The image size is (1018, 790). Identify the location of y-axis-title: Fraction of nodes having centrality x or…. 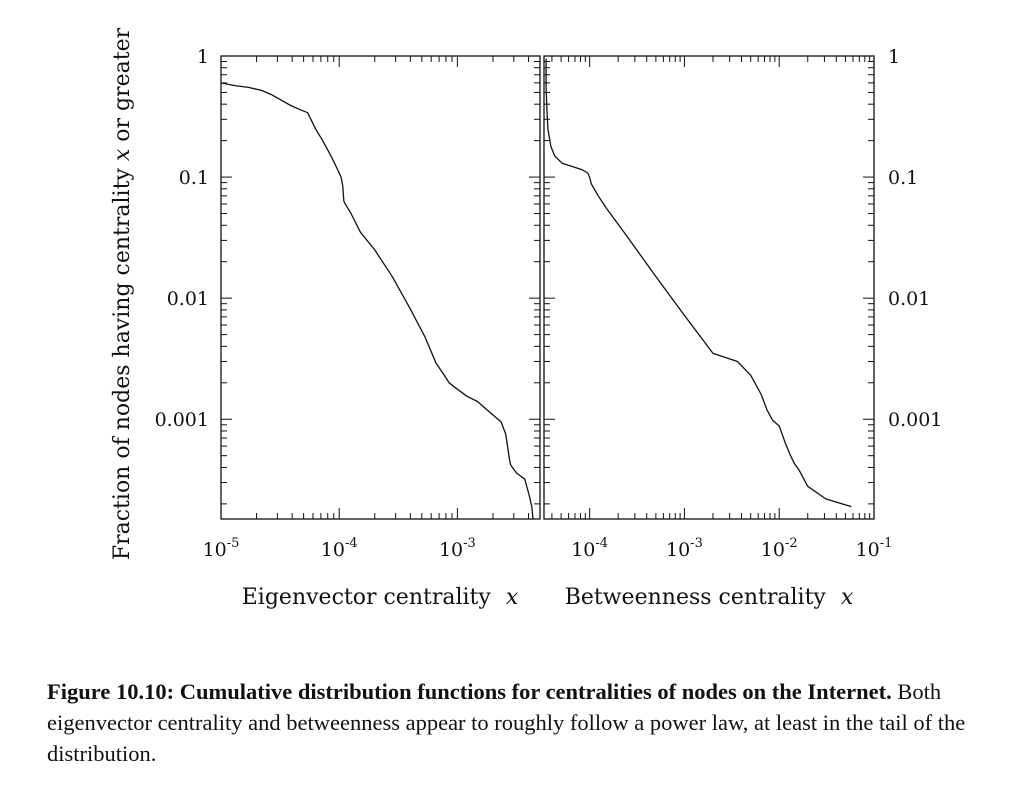
(122, 293).